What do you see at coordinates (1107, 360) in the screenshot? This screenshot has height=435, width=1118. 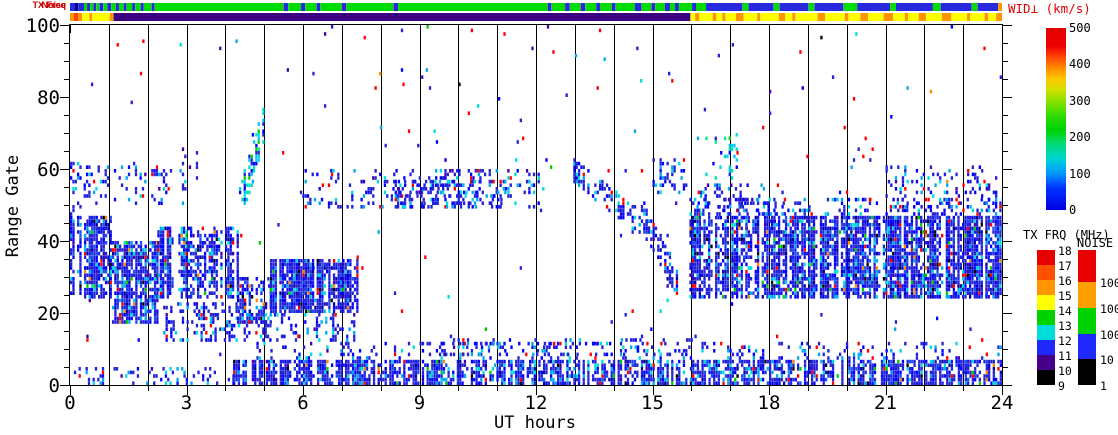 I see `noise-tick-label: 10` at bounding box center [1107, 360].